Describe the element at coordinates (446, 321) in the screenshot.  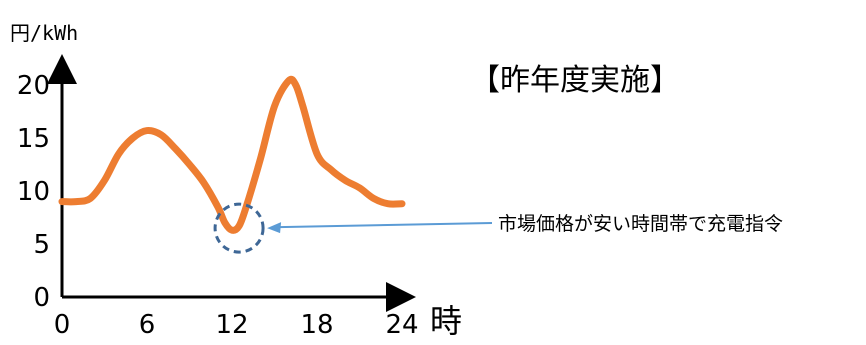
I see `x-axis-unit-label: 時` at that location.